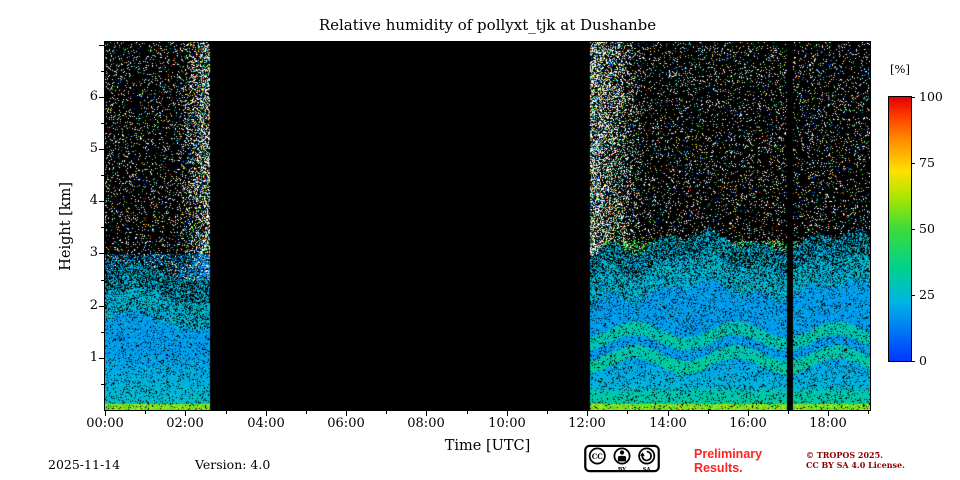 The width and height of the screenshot is (960, 480). What do you see at coordinates (927, 228) in the screenshot?
I see `colorbar-tick-label: 50` at bounding box center [927, 228].